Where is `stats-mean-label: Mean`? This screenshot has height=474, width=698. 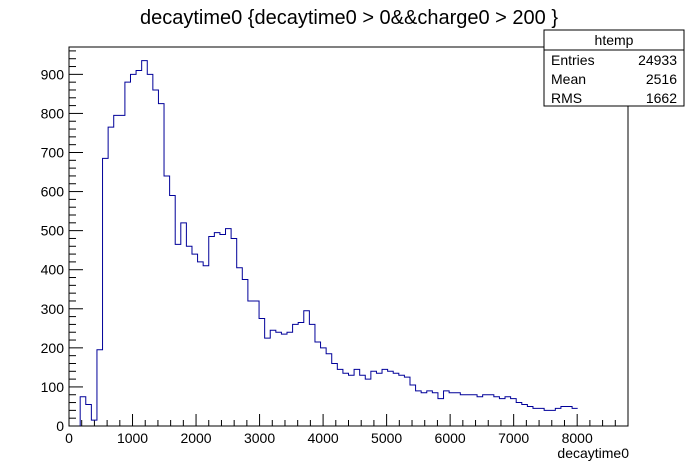
stats-mean-label: Mean is located at coordinates (568, 79).